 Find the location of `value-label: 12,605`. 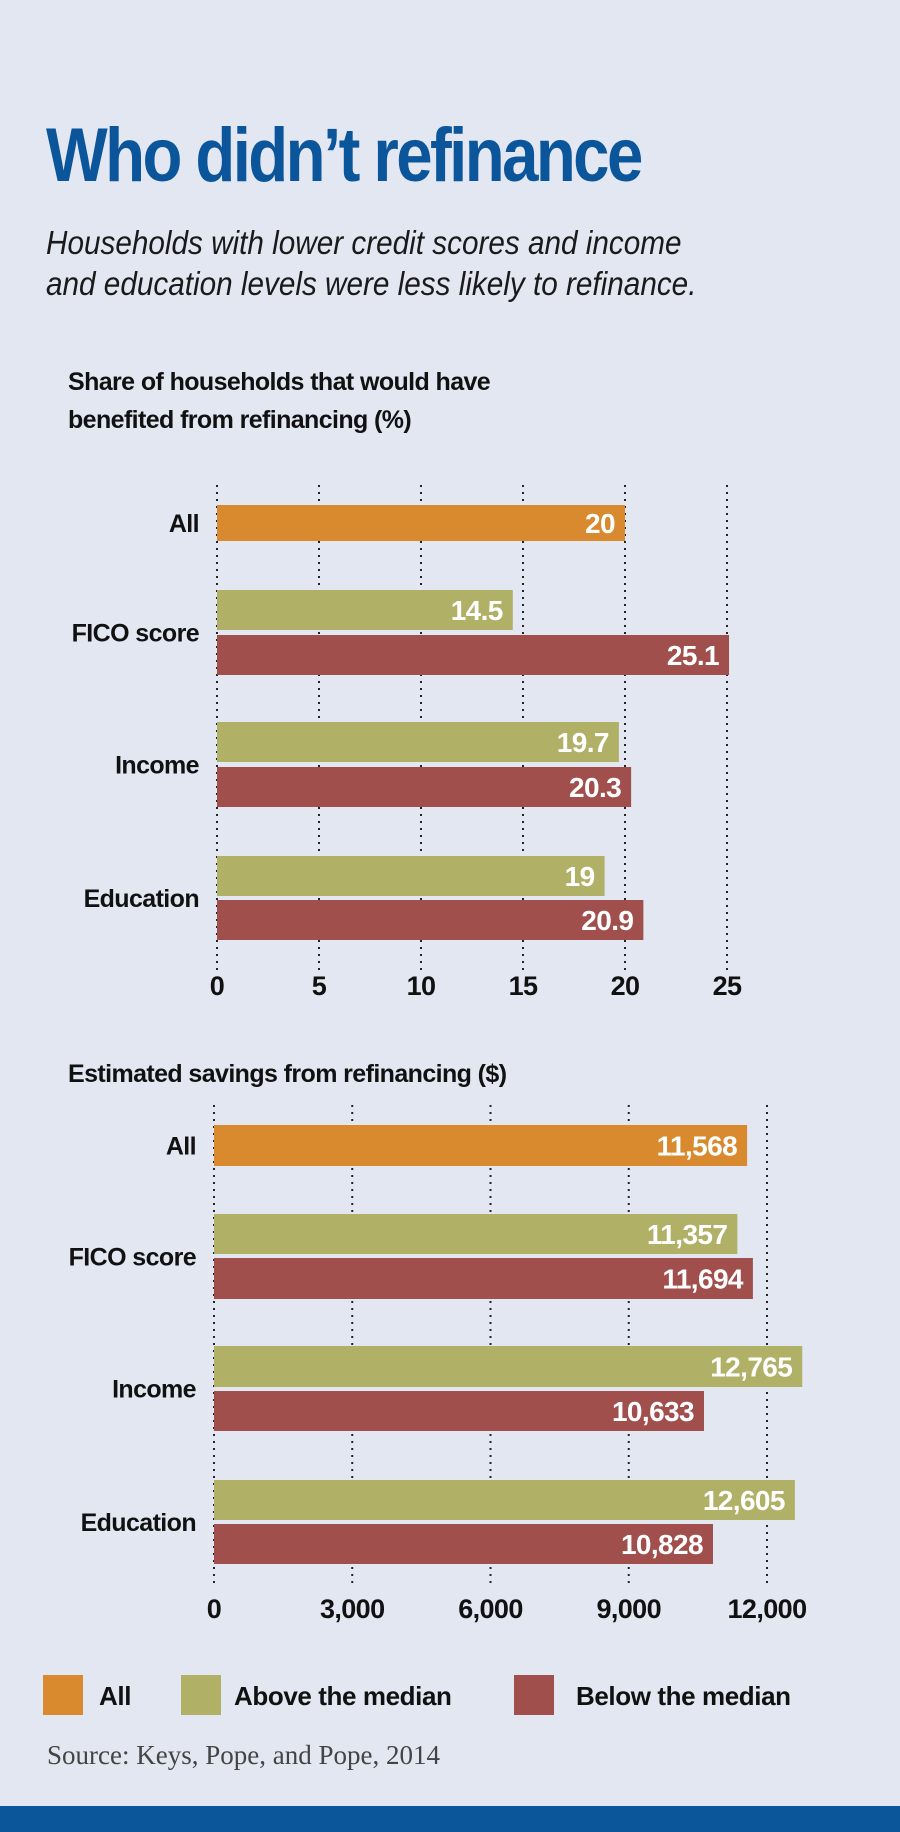

value-label: 12,605 is located at coordinates (744, 1500).